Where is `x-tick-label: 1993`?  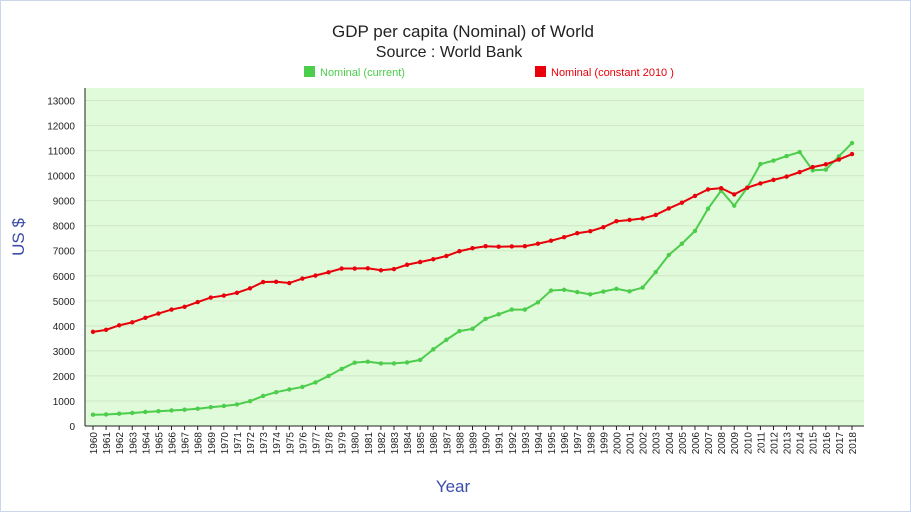
x-tick-label: 1993 is located at coordinates (526, 443).